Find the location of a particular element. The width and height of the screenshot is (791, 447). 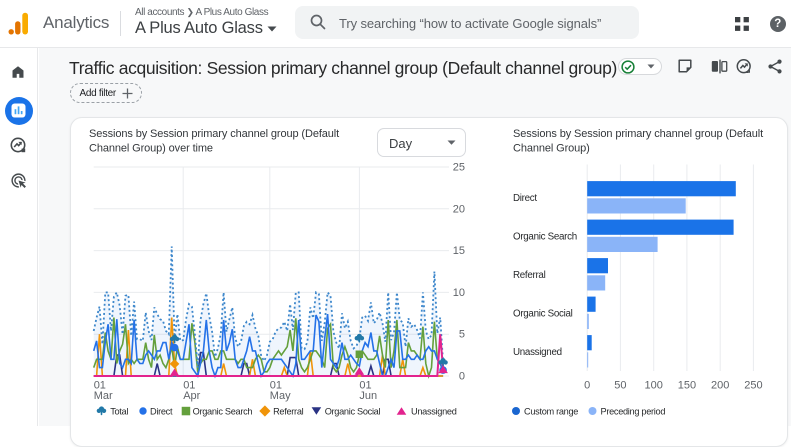

svg-text: Total is located at coordinates (119, 411).